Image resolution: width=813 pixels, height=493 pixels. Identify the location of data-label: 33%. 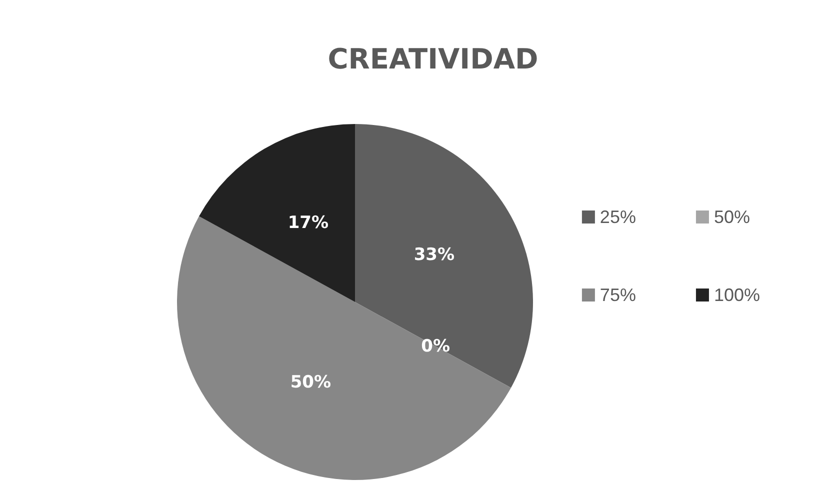
(434, 255).